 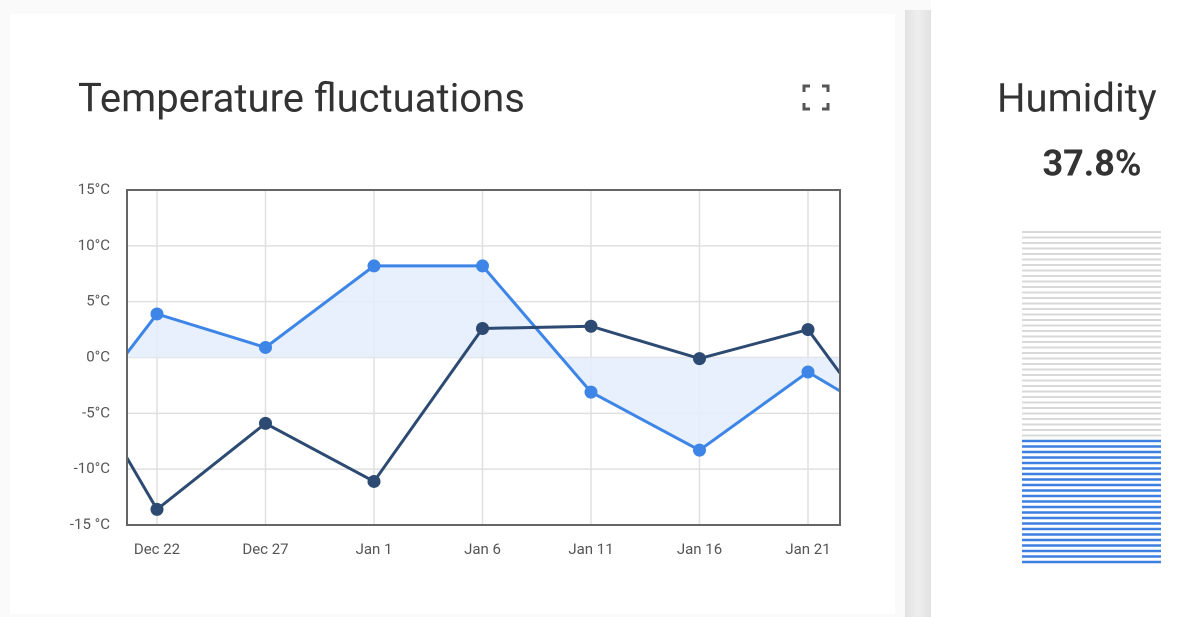 What do you see at coordinates (157, 549) in the screenshot?
I see `x-tick-label: Dec 22` at bounding box center [157, 549].